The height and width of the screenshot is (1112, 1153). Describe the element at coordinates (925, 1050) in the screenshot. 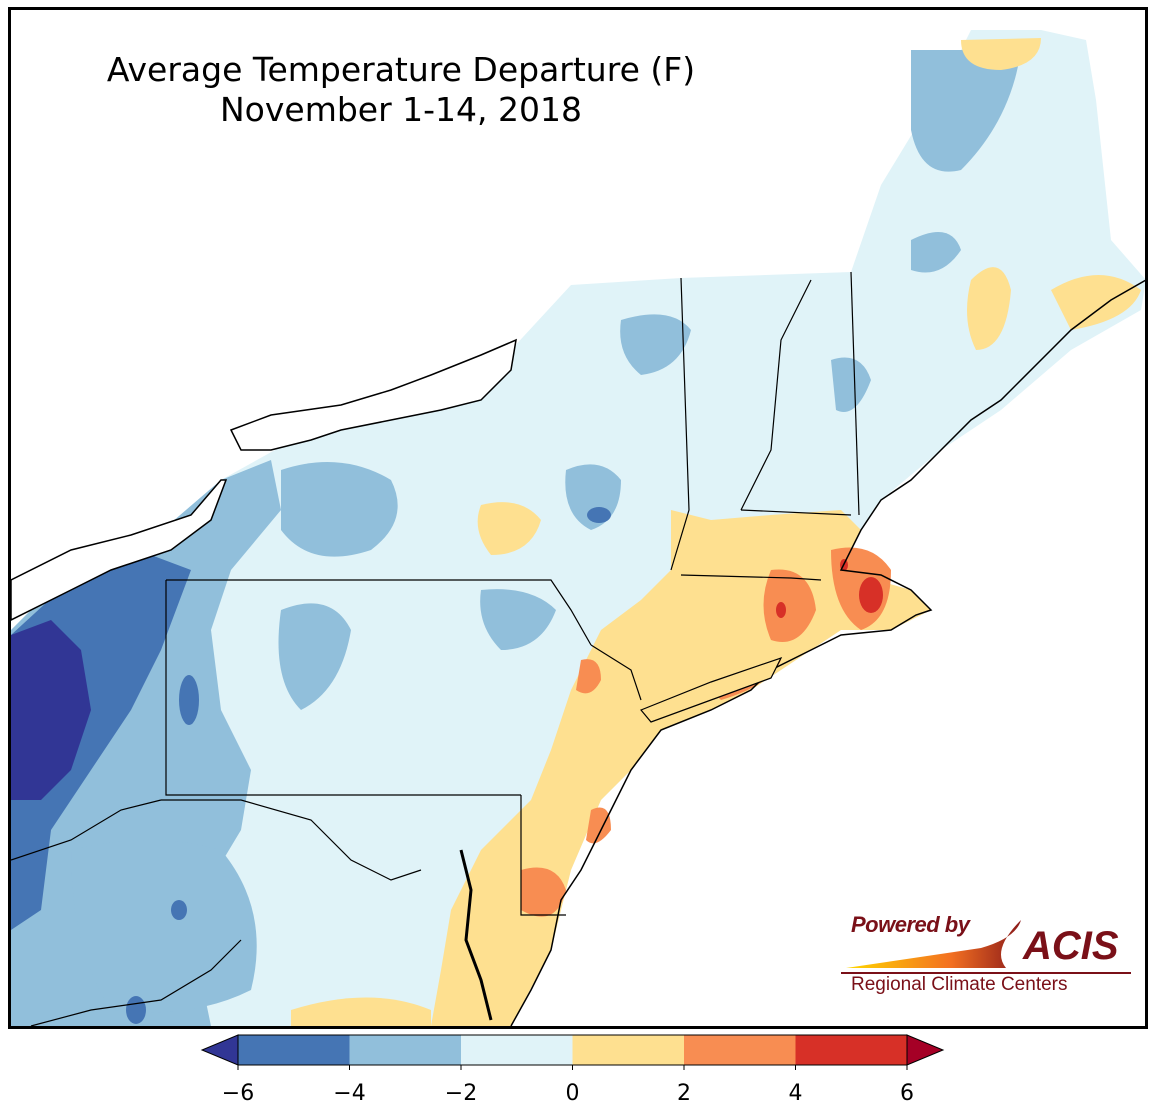

I see `colorbar-arrow-high` at that location.